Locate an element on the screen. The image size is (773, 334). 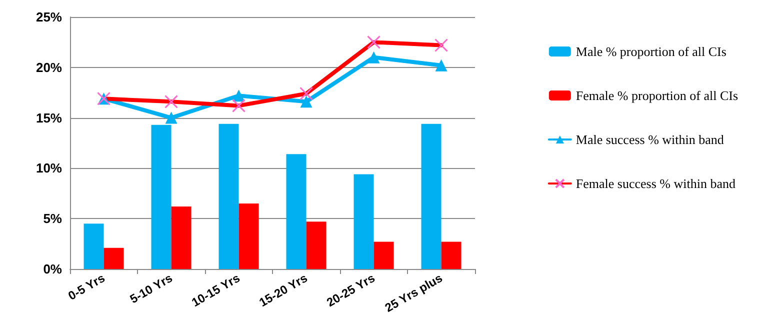
x-tick-label: 25 Yrs plus is located at coordinates (414, 292).